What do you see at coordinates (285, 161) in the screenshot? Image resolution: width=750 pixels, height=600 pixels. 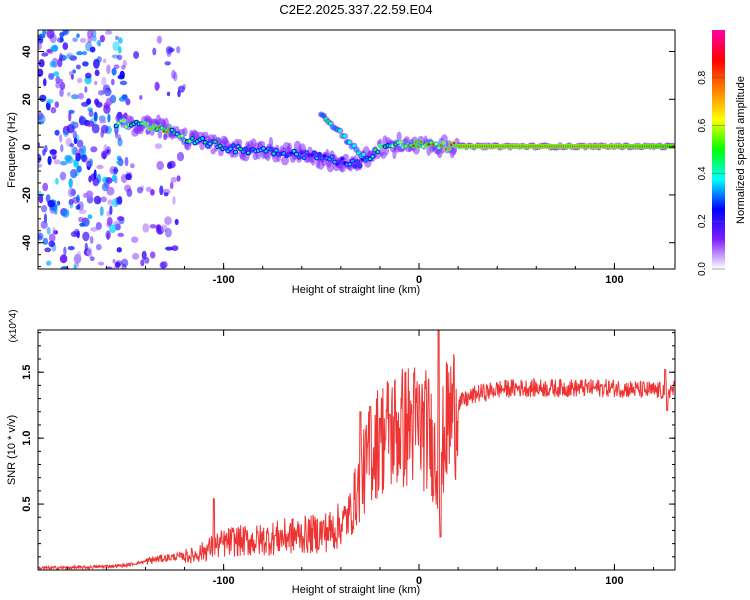 I see `heatmap-ridge-halo` at bounding box center [285, 161].